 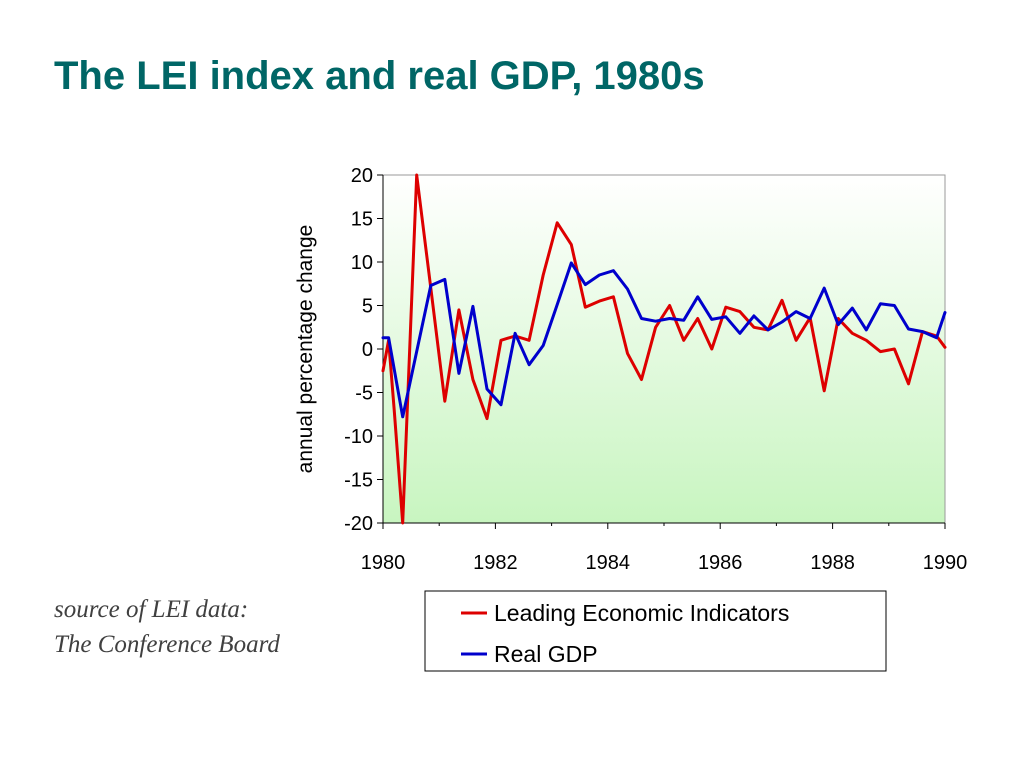 I want to click on y-tick-label: 0, so click(x=367, y=350).